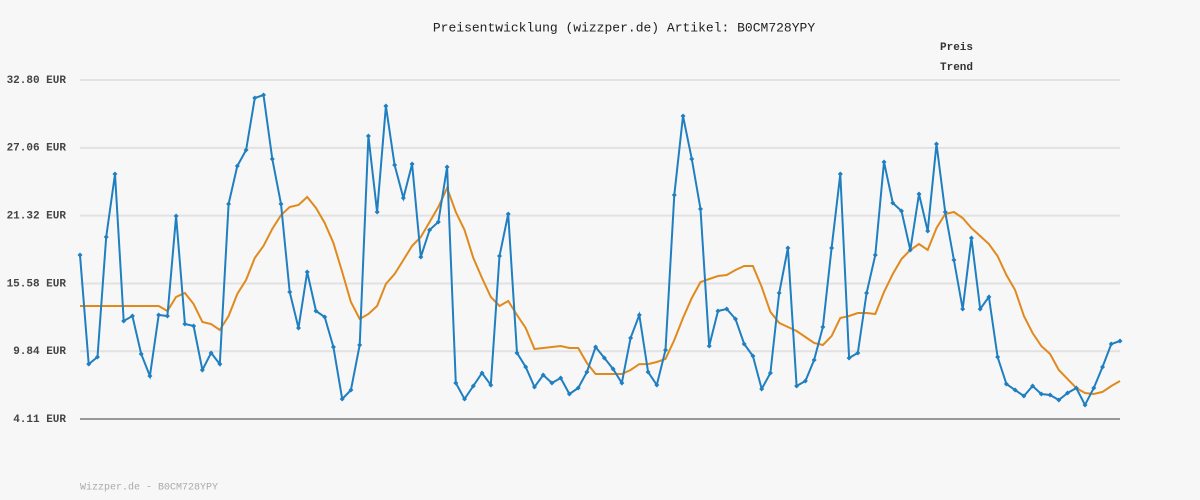  What do you see at coordinates (39, 352) in the screenshot?
I see `y-tick-label: 9.84 EUR` at bounding box center [39, 352].